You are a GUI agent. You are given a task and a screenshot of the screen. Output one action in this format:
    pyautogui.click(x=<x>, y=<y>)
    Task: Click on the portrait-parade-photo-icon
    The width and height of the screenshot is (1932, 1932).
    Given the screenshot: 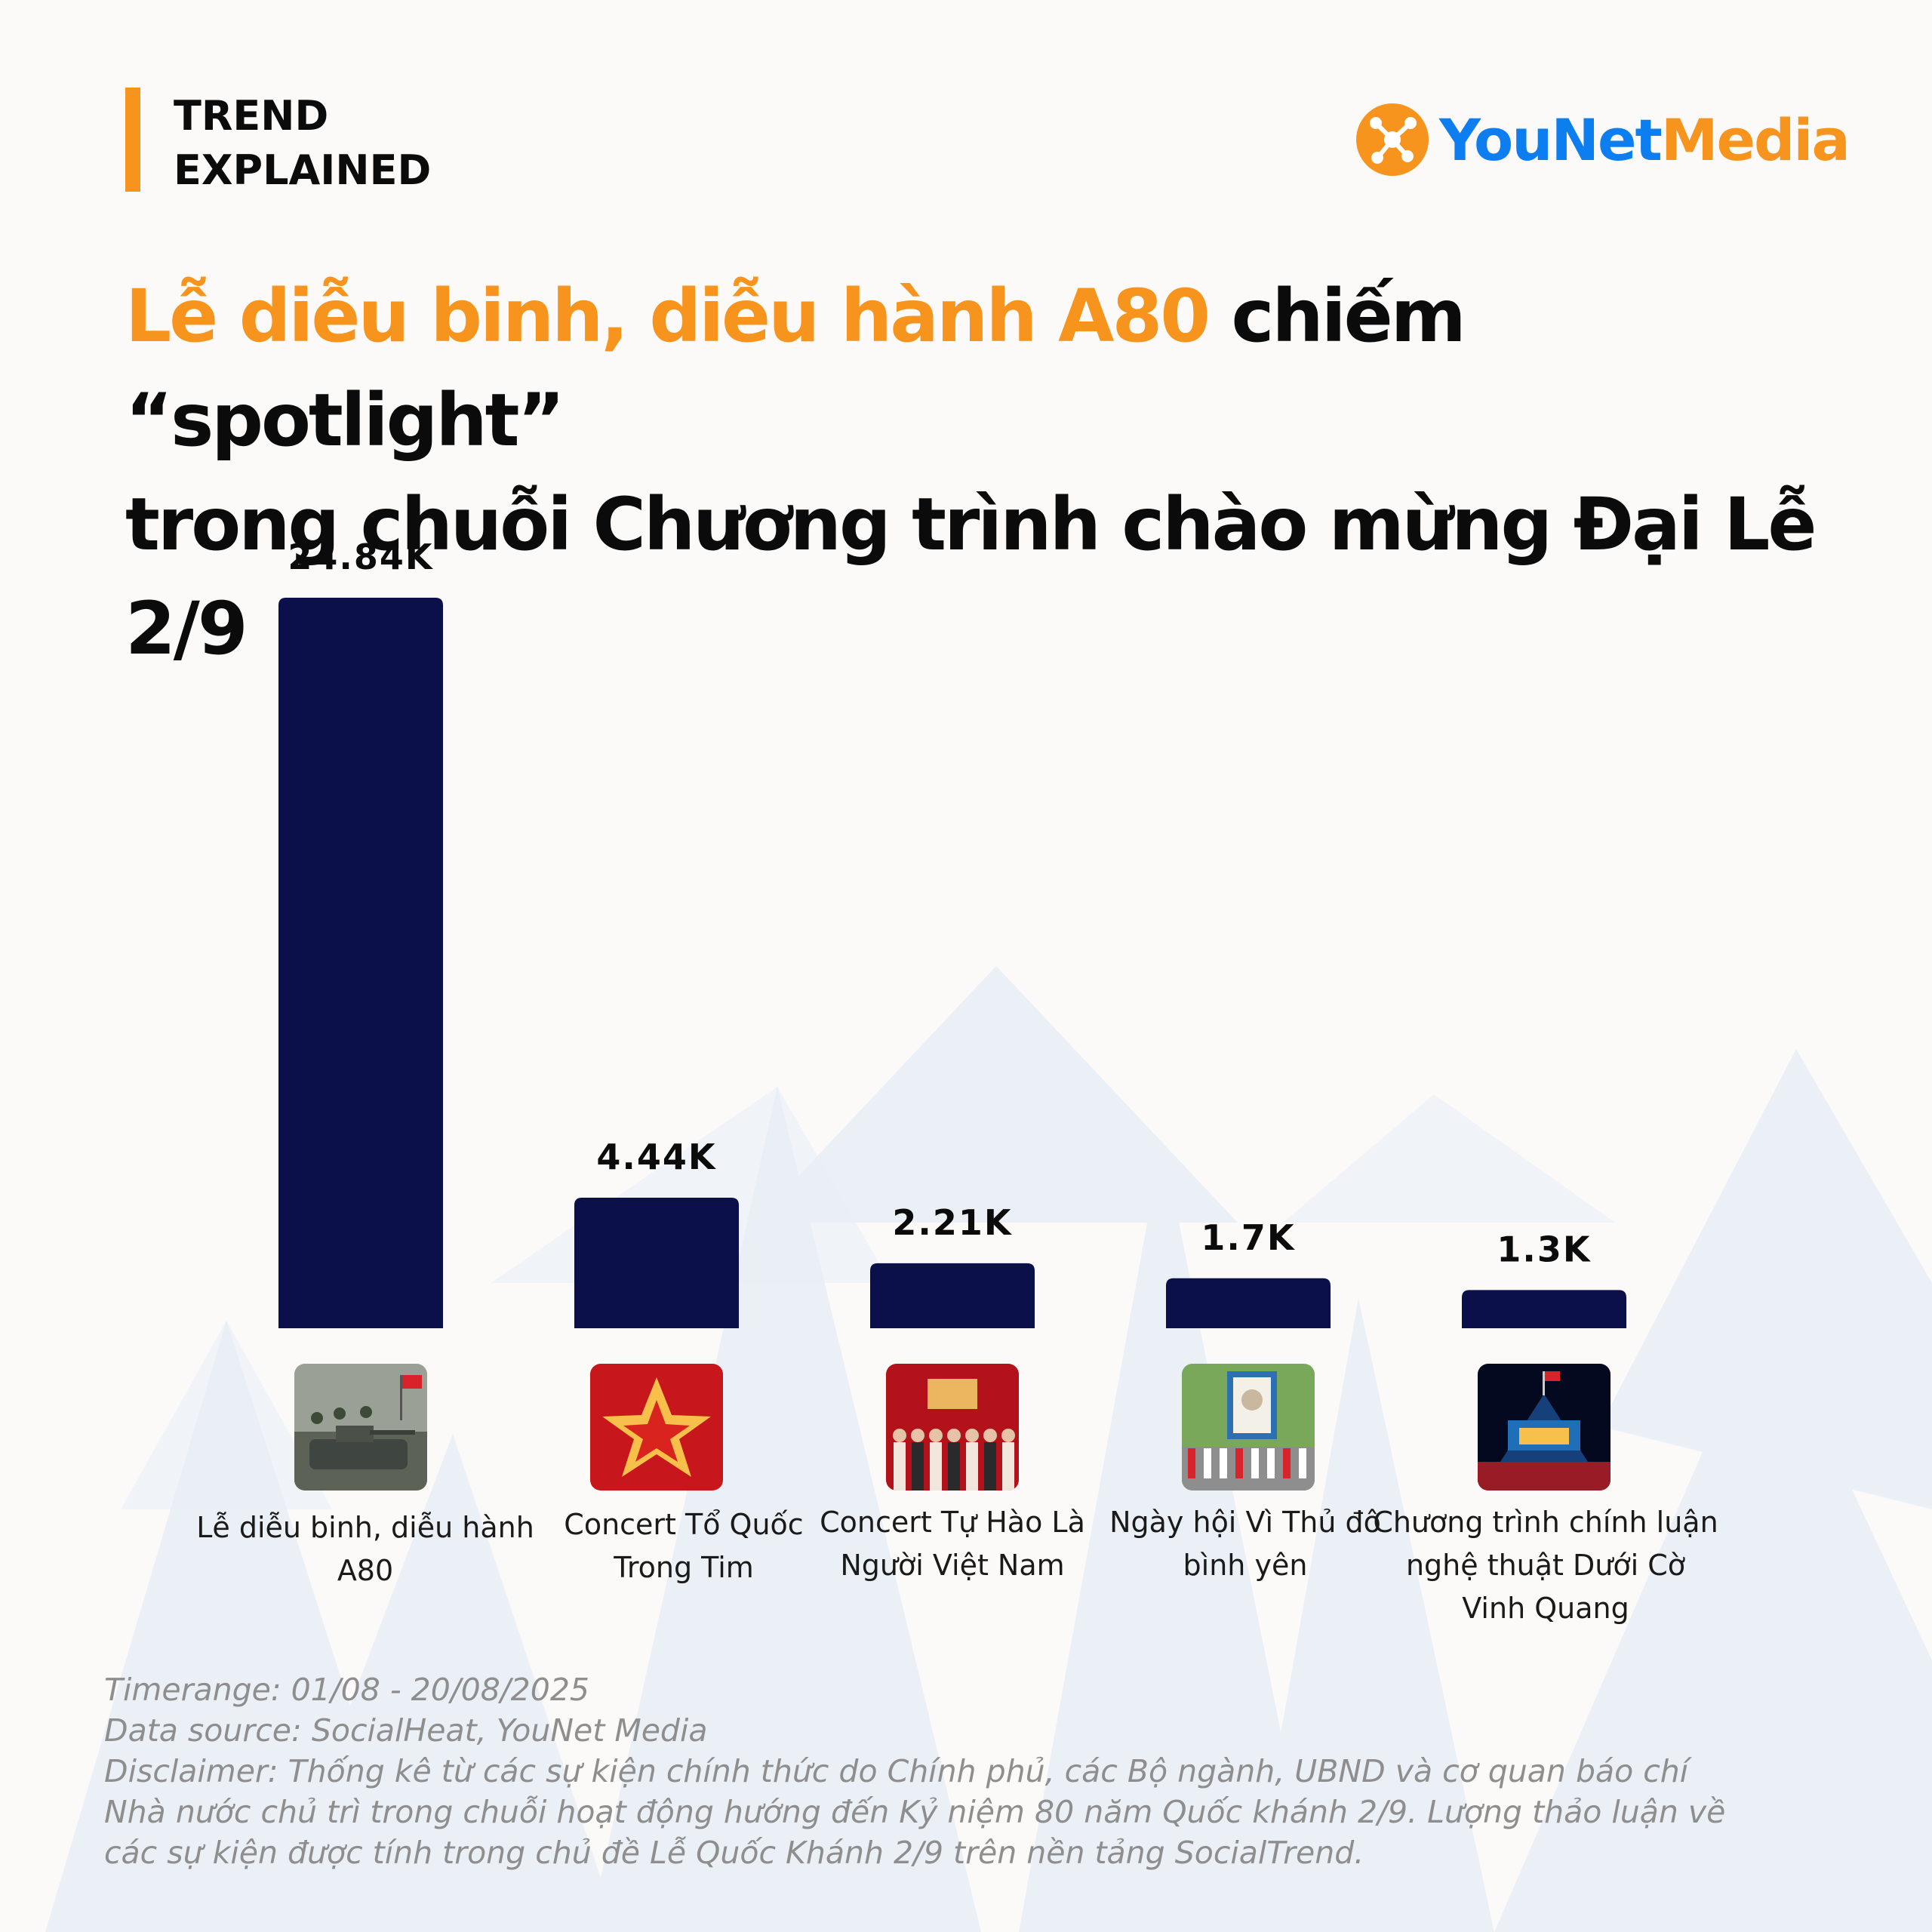 What is the action you would take?
    pyautogui.click(x=1248, y=1427)
    